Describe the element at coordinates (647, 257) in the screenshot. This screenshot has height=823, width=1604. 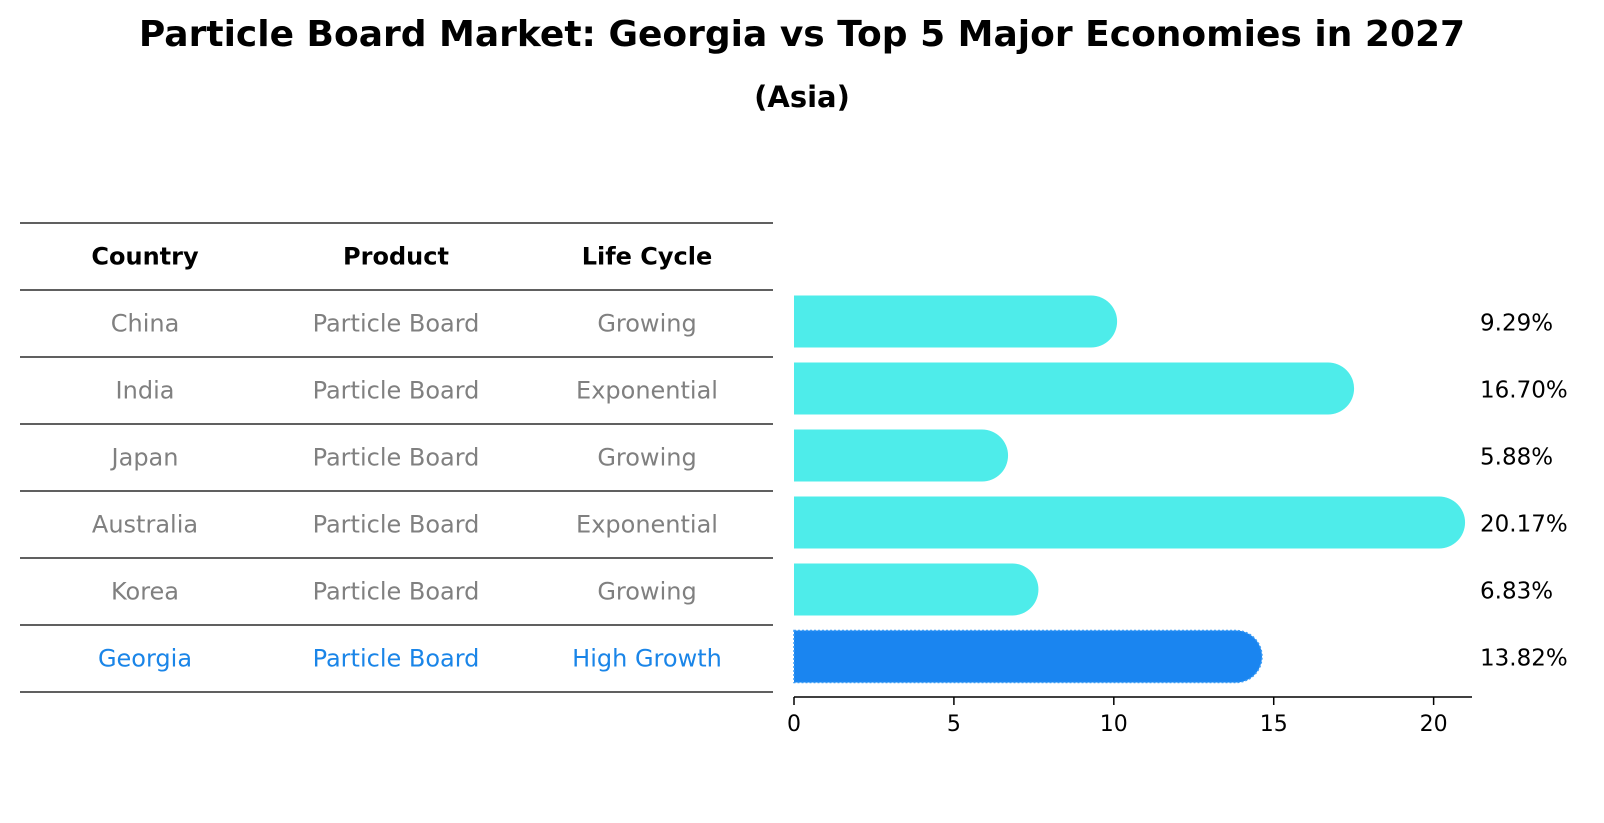
I see `table-header-cell: Life Cycle` at that location.